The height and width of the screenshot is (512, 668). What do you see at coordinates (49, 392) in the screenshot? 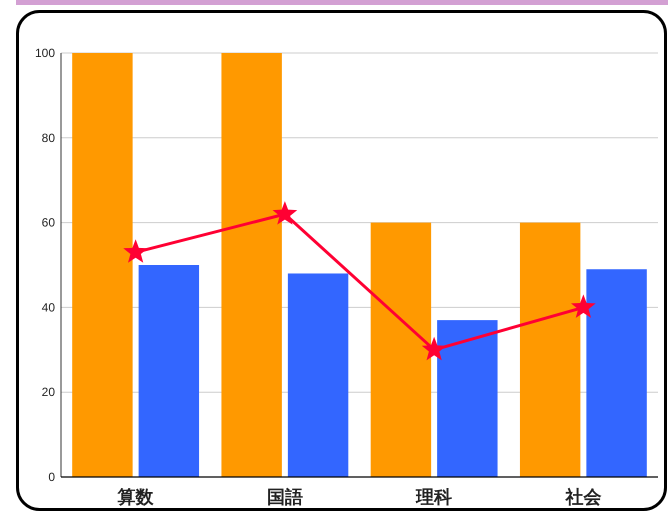
I see `y-tick-label: 20` at bounding box center [49, 392].